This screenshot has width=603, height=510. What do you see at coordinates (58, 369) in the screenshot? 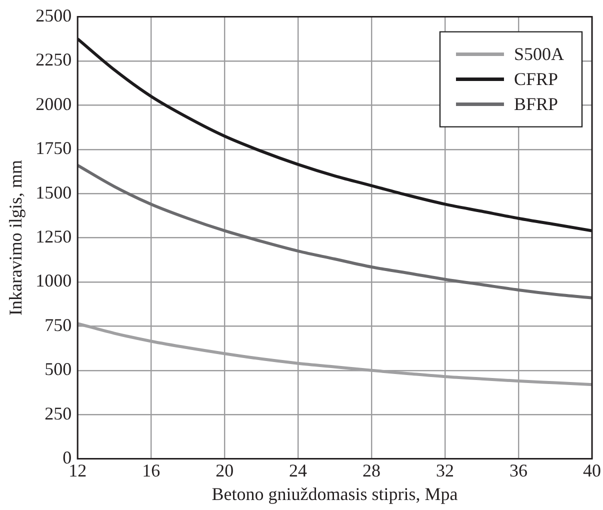
I see `y-tick-label: 500` at bounding box center [58, 369].